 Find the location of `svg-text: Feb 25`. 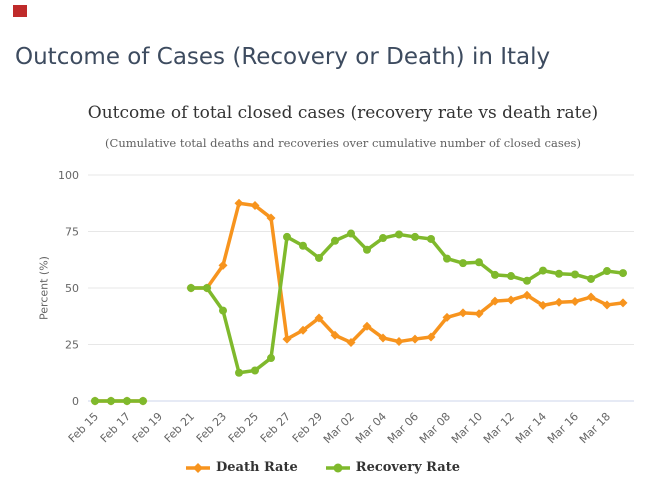

svg-text: Feb 25 is located at coordinates (243, 427).